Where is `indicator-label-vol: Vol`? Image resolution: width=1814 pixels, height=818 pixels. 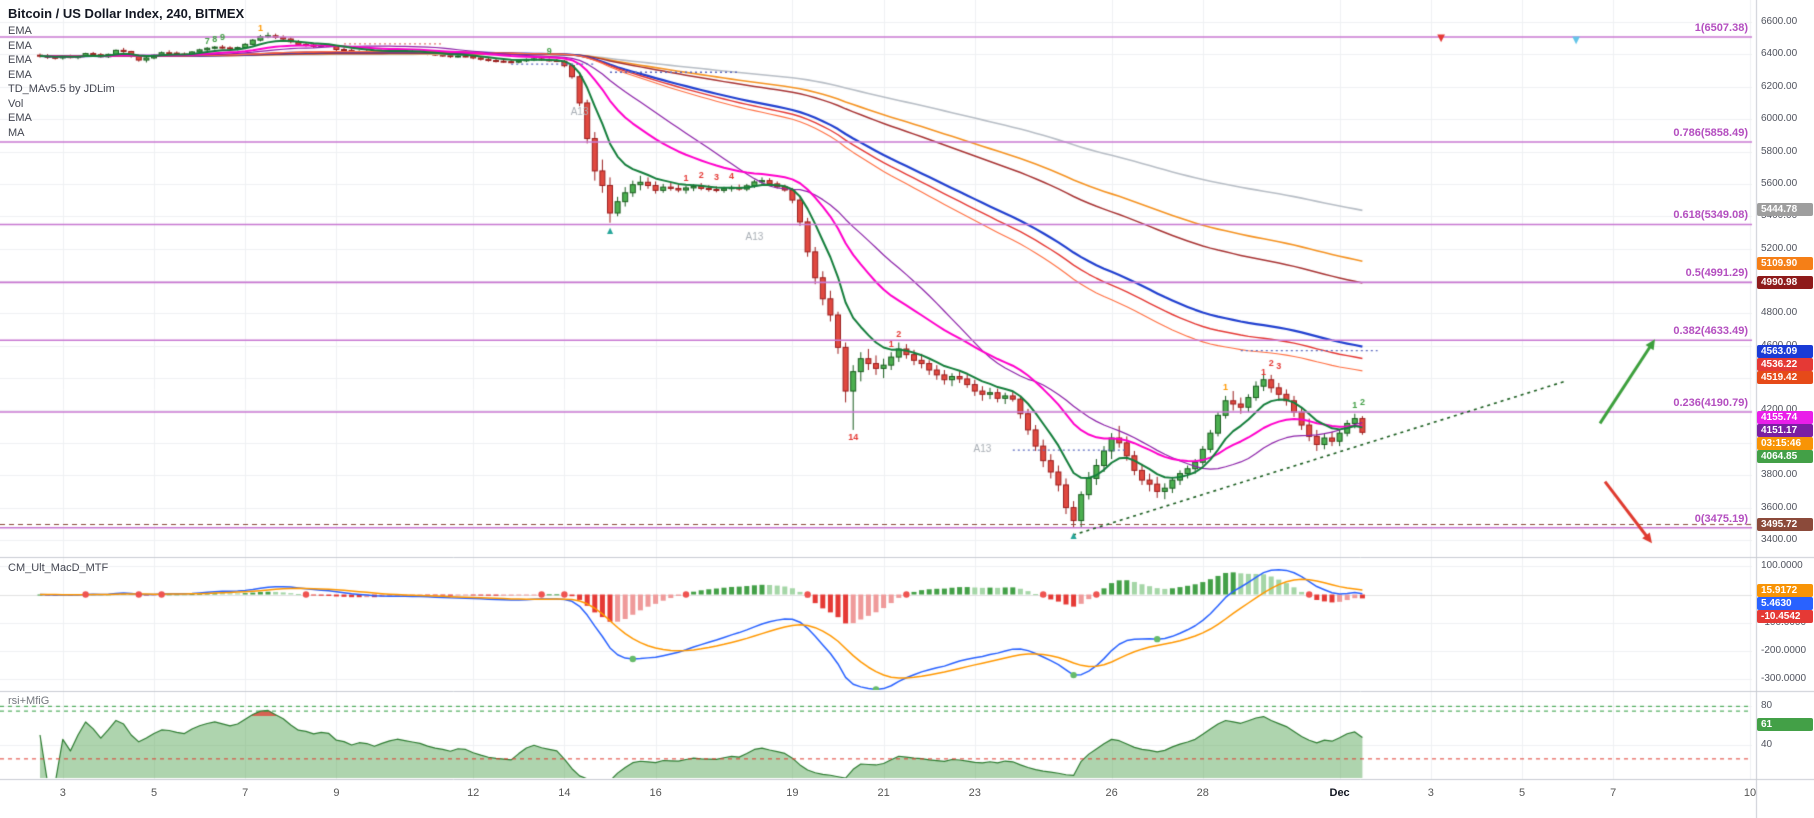 indicator-label-vol: Vol is located at coordinates (16, 103).